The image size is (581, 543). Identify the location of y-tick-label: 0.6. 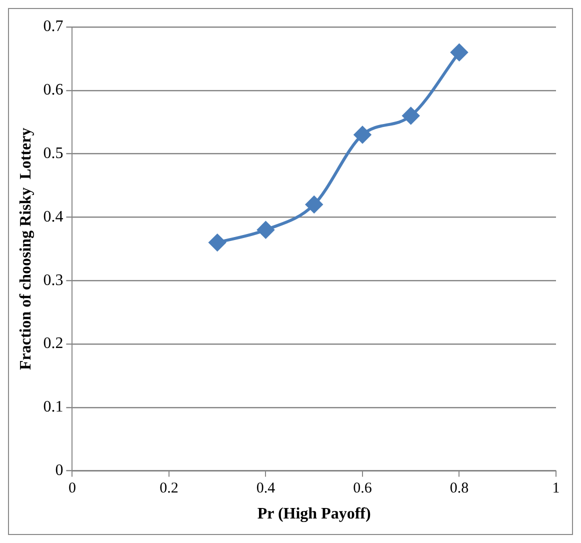
(53, 90).